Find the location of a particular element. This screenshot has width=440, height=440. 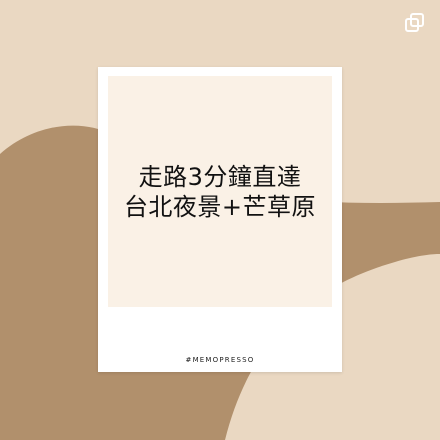

instagram-multi-post-icon is located at coordinates (414, 22).